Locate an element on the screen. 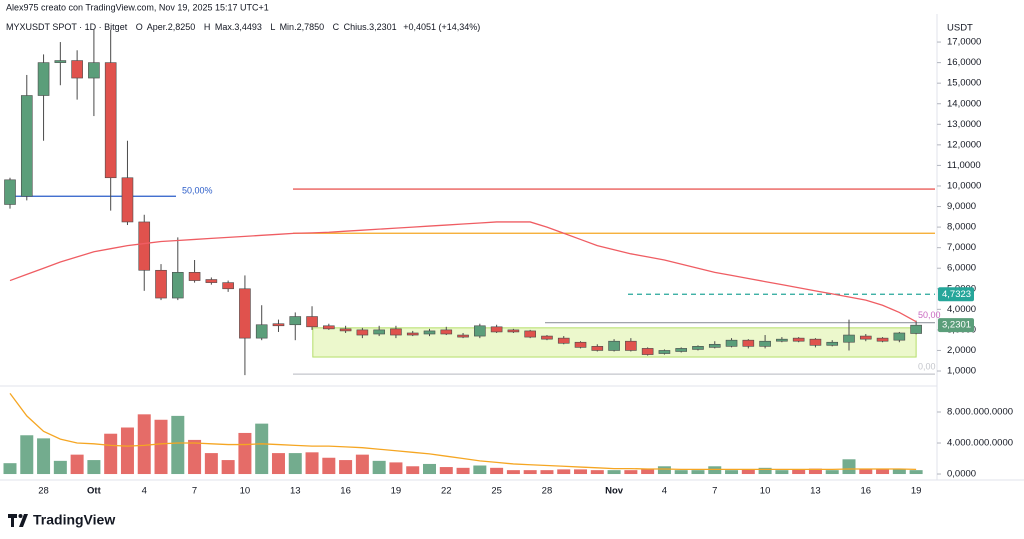  volume-tick-label: 8.000.000.0000 is located at coordinates (980, 412).